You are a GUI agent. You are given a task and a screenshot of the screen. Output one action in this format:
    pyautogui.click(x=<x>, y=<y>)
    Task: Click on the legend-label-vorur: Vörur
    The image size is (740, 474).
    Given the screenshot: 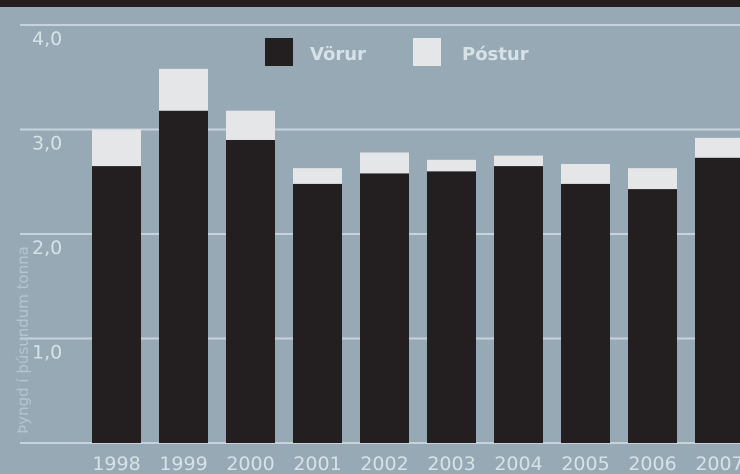 What is the action you would take?
    pyautogui.click(x=338, y=54)
    